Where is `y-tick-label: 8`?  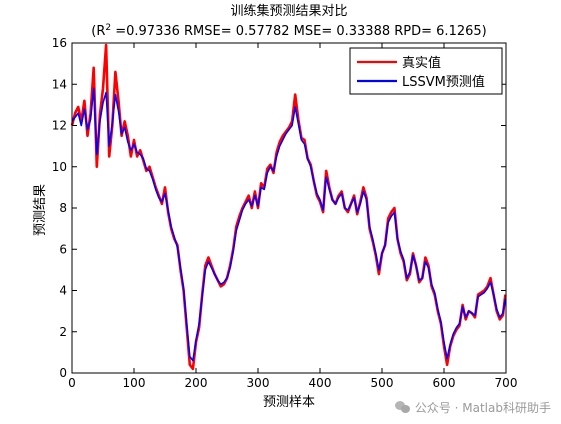 y-tick-label: 8 is located at coordinates (63, 208).